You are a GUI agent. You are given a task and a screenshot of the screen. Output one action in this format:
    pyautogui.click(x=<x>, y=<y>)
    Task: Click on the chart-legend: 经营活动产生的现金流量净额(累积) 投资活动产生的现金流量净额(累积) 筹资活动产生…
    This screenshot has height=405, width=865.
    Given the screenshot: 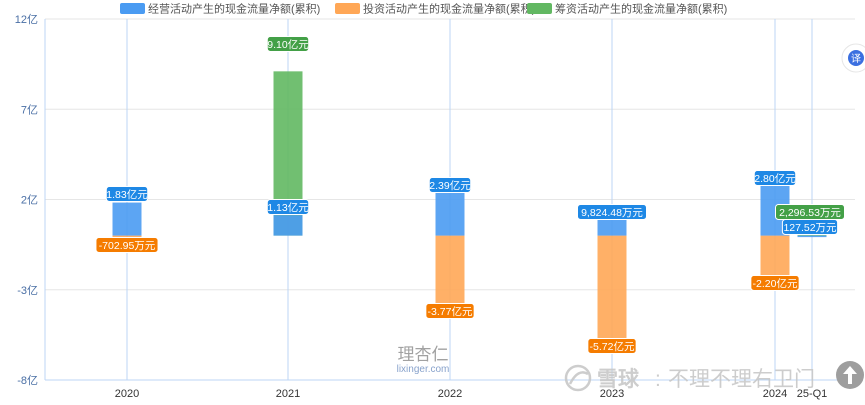 What is the action you would take?
    pyautogui.click(x=423, y=9)
    